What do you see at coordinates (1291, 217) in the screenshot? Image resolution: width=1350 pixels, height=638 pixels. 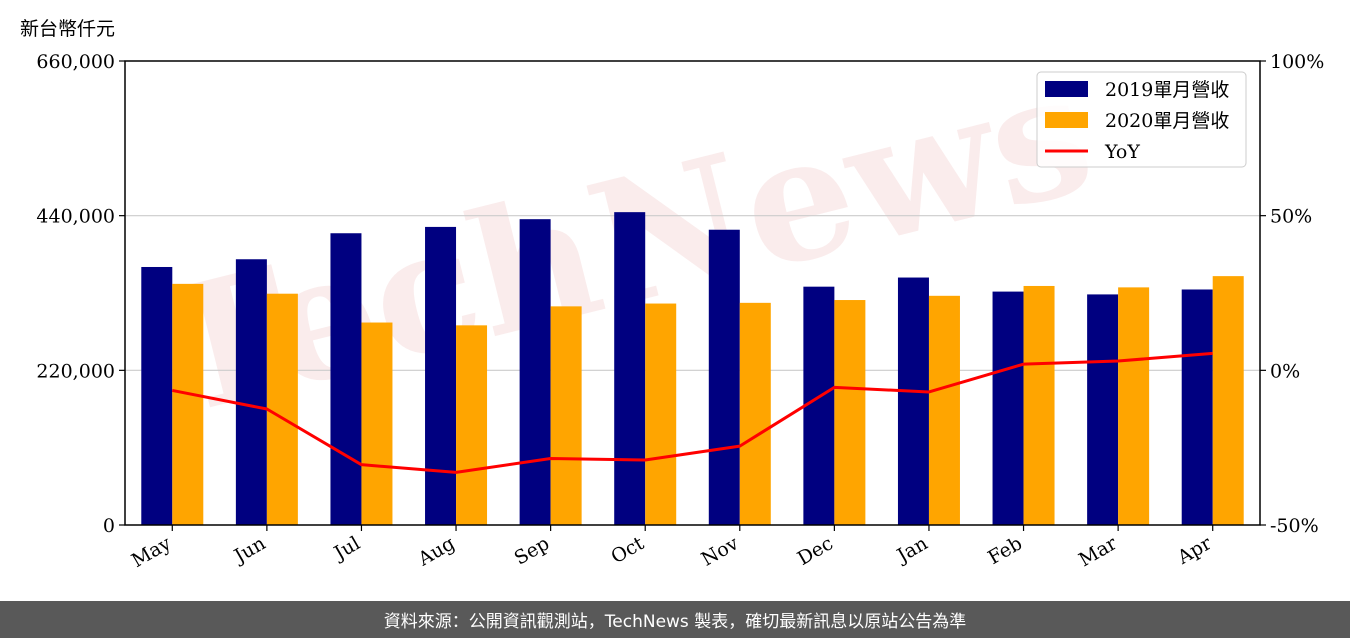 I see `y-right-tick-label: 50%` at bounding box center [1291, 217].